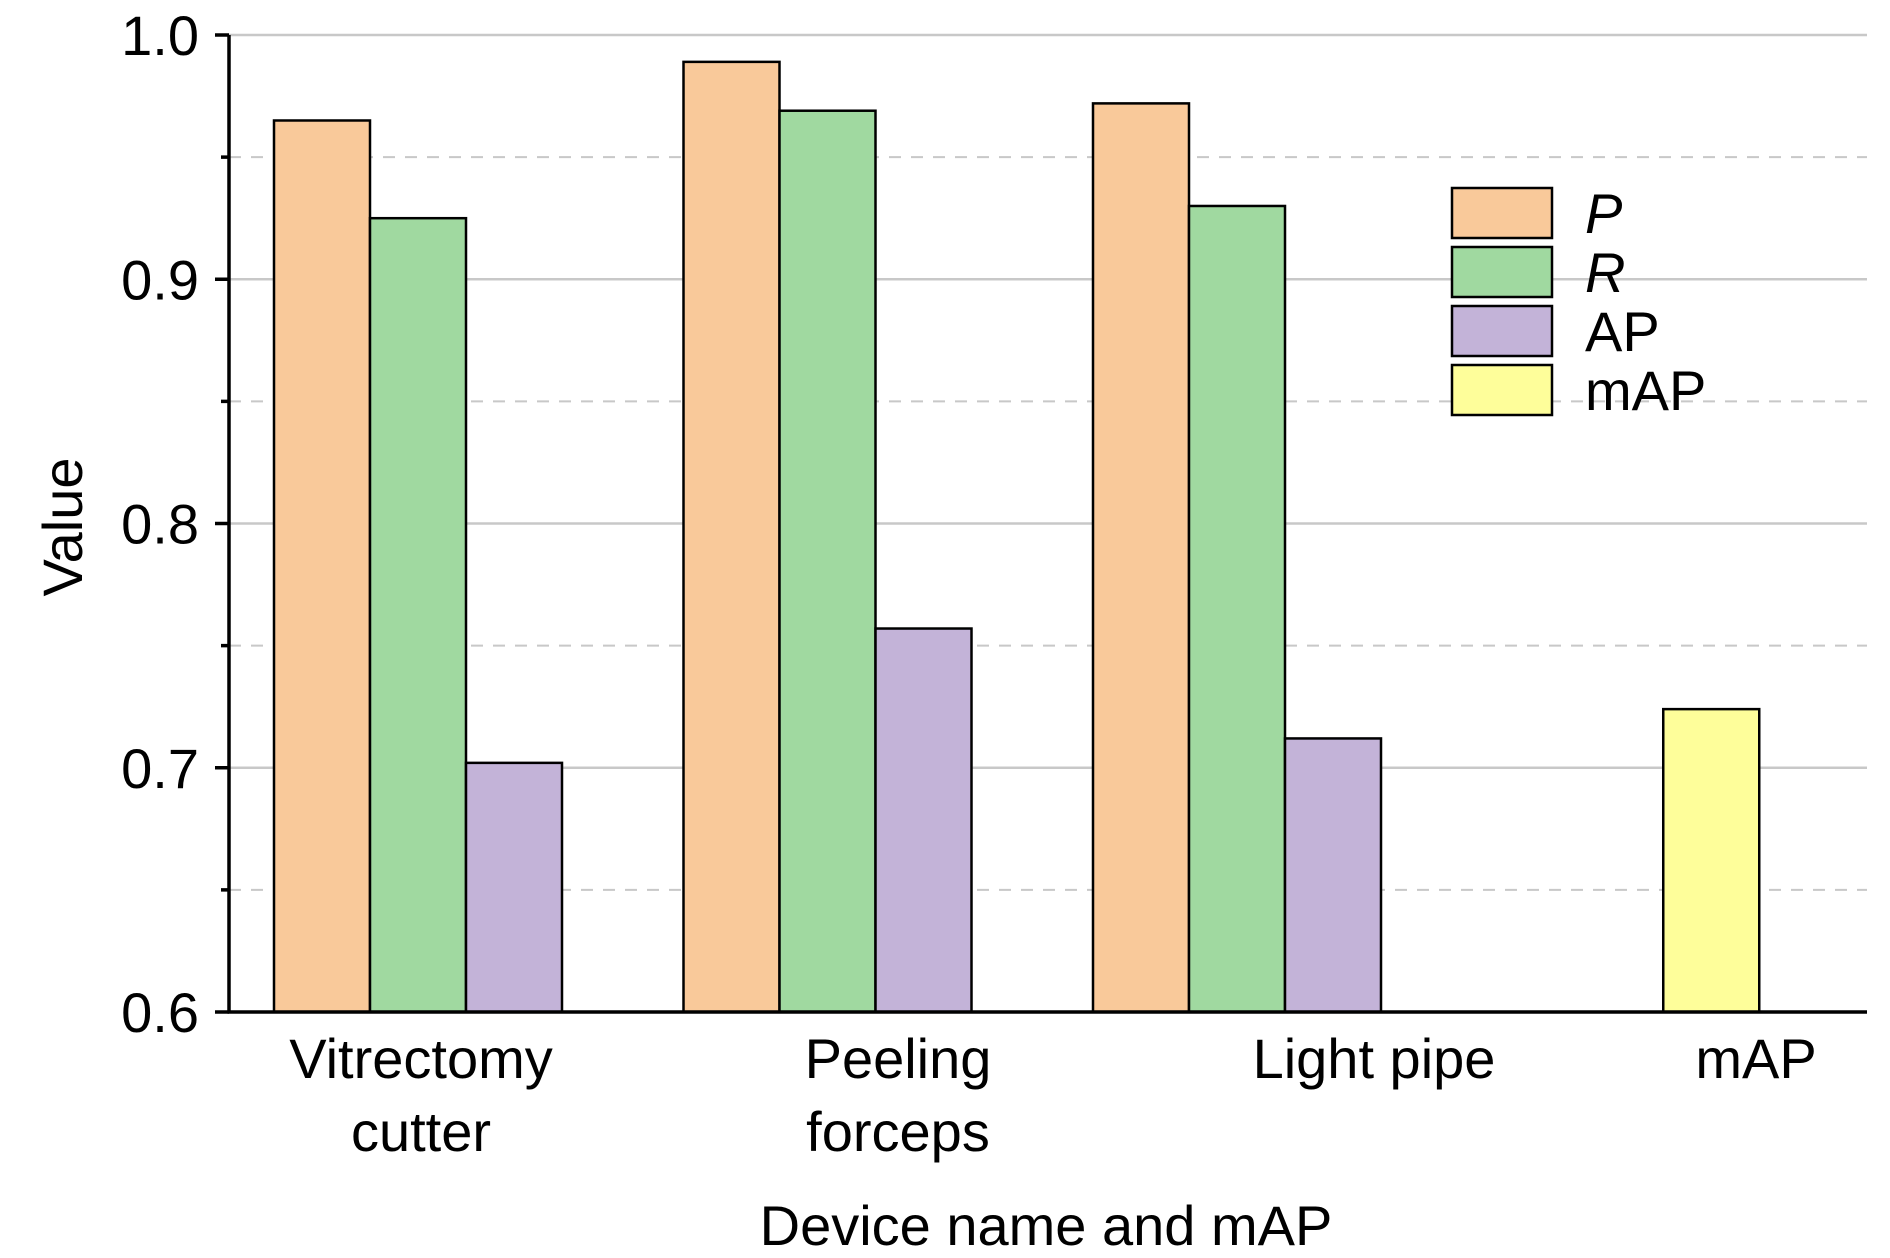 This screenshot has width=1890, height=1258. I want to click on x-tick-label: Light pipe, so click(1374, 1058).